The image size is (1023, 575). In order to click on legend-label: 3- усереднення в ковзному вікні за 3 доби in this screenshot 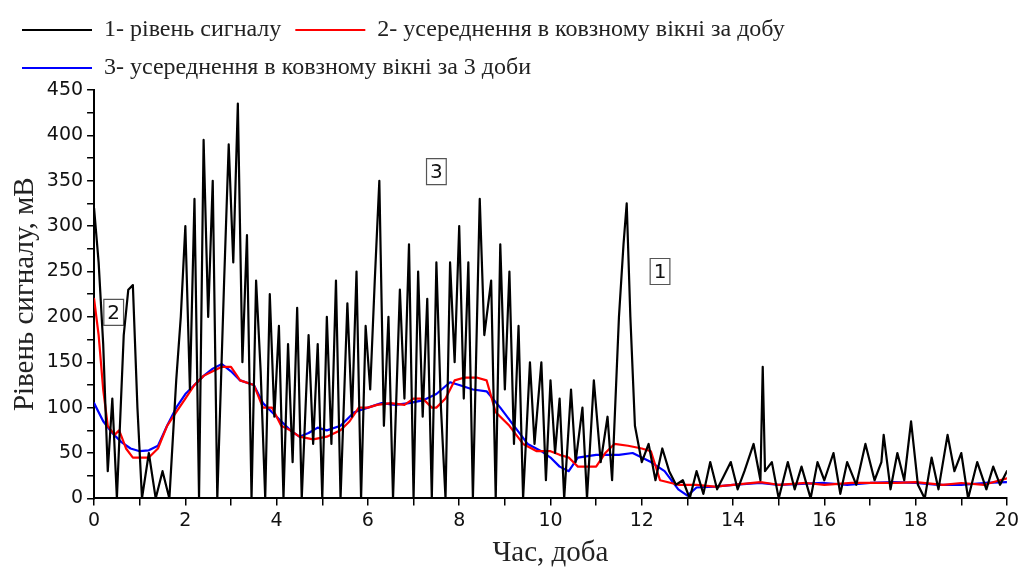, I will do `click(318, 66)`.